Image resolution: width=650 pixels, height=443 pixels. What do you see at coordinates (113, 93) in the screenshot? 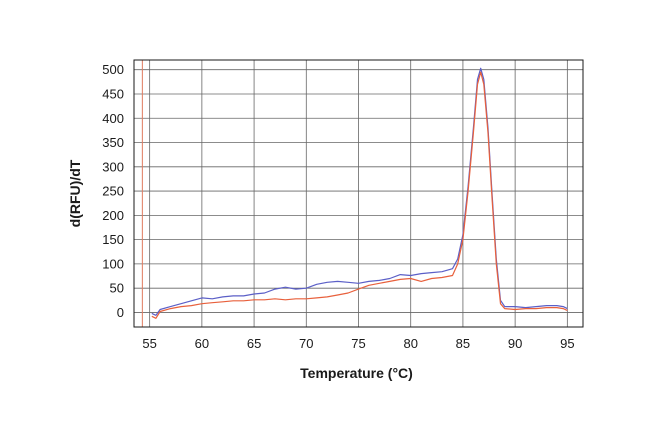
I see `y-tick-label-450: 450` at bounding box center [113, 93].